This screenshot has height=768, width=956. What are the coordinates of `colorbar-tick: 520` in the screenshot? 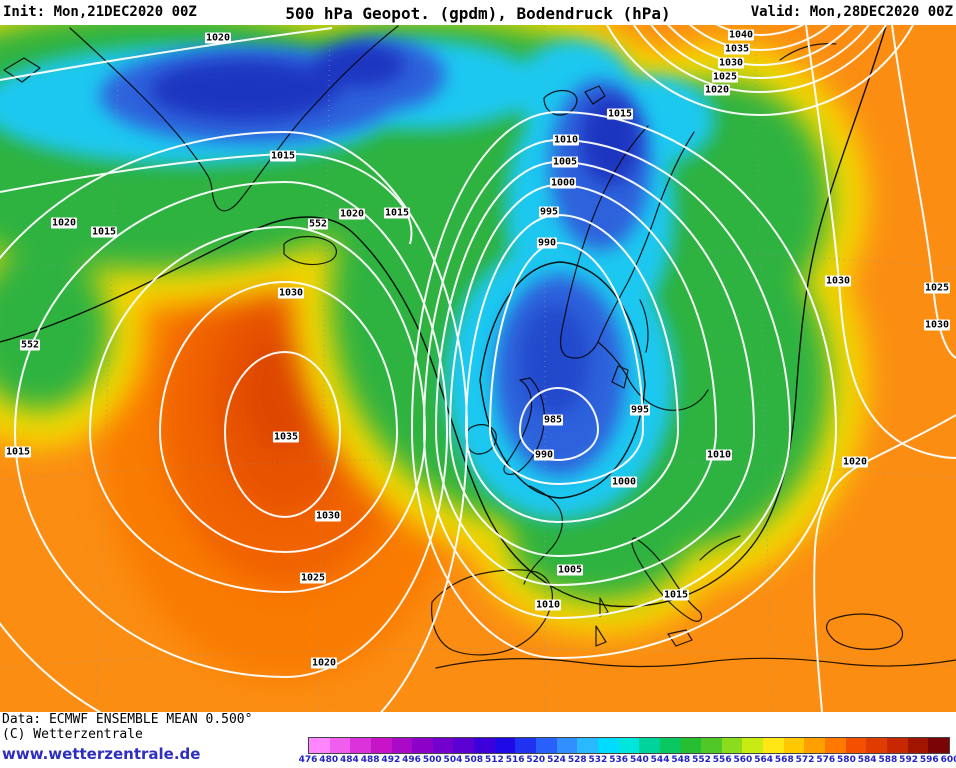 It's located at (536, 760).